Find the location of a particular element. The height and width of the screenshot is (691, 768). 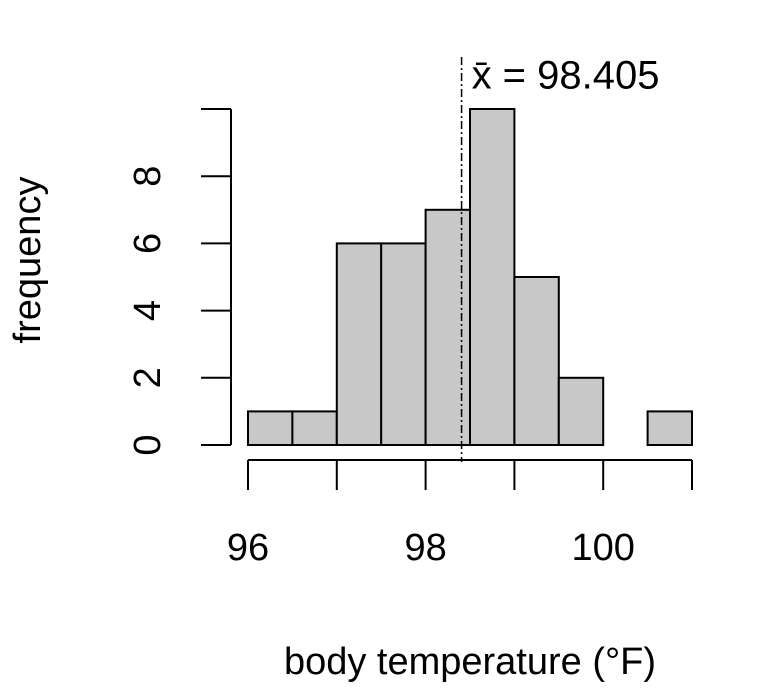

x-axis-label: body temperature (°F) is located at coordinates (470, 662).